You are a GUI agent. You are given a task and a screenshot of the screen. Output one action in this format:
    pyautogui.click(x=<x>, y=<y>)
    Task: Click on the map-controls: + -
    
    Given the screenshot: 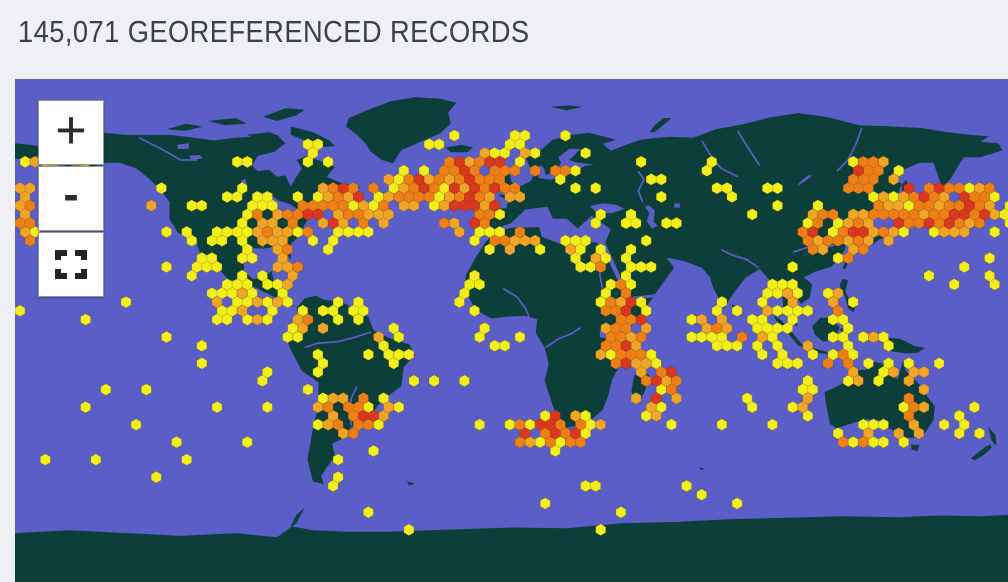 What is the action you would take?
    pyautogui.click(x=71, y=198)
    